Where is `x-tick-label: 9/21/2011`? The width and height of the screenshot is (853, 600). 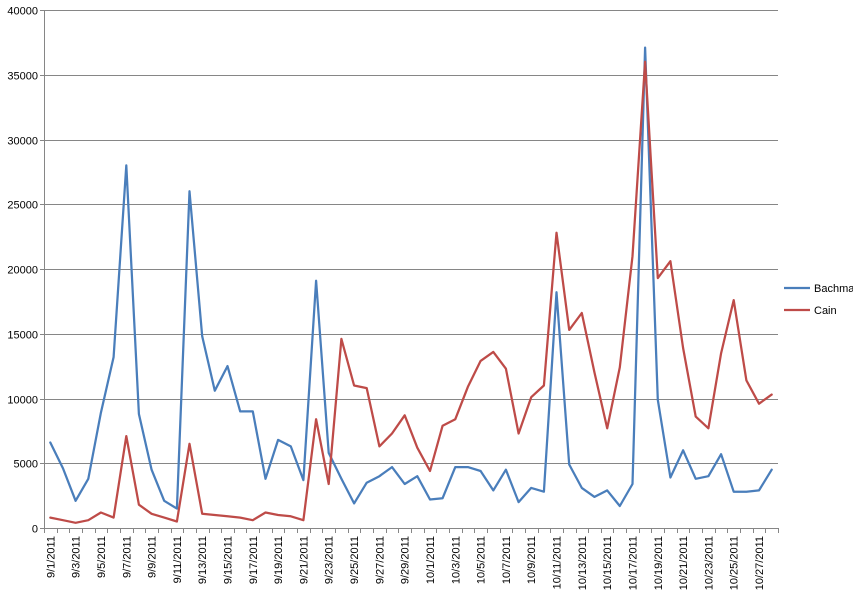
x-tick-label: 9/21/2011 is located at coordinates (304, 560).